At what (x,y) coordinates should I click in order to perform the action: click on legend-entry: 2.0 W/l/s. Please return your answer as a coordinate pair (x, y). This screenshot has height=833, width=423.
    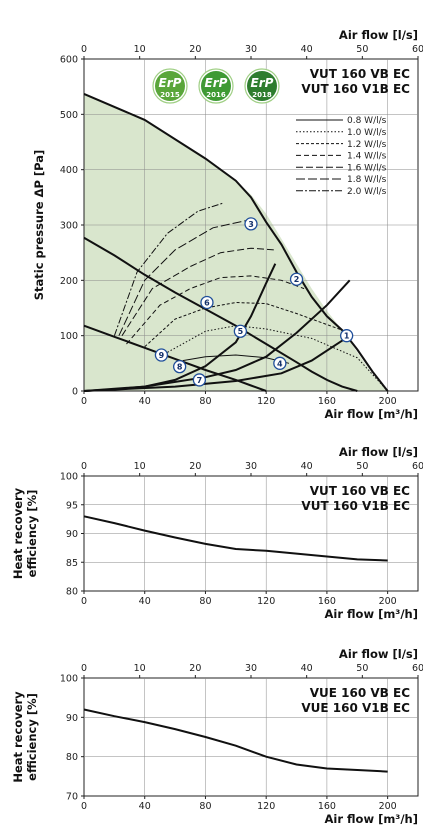
    Looking at the image, I should click on (367, 192).